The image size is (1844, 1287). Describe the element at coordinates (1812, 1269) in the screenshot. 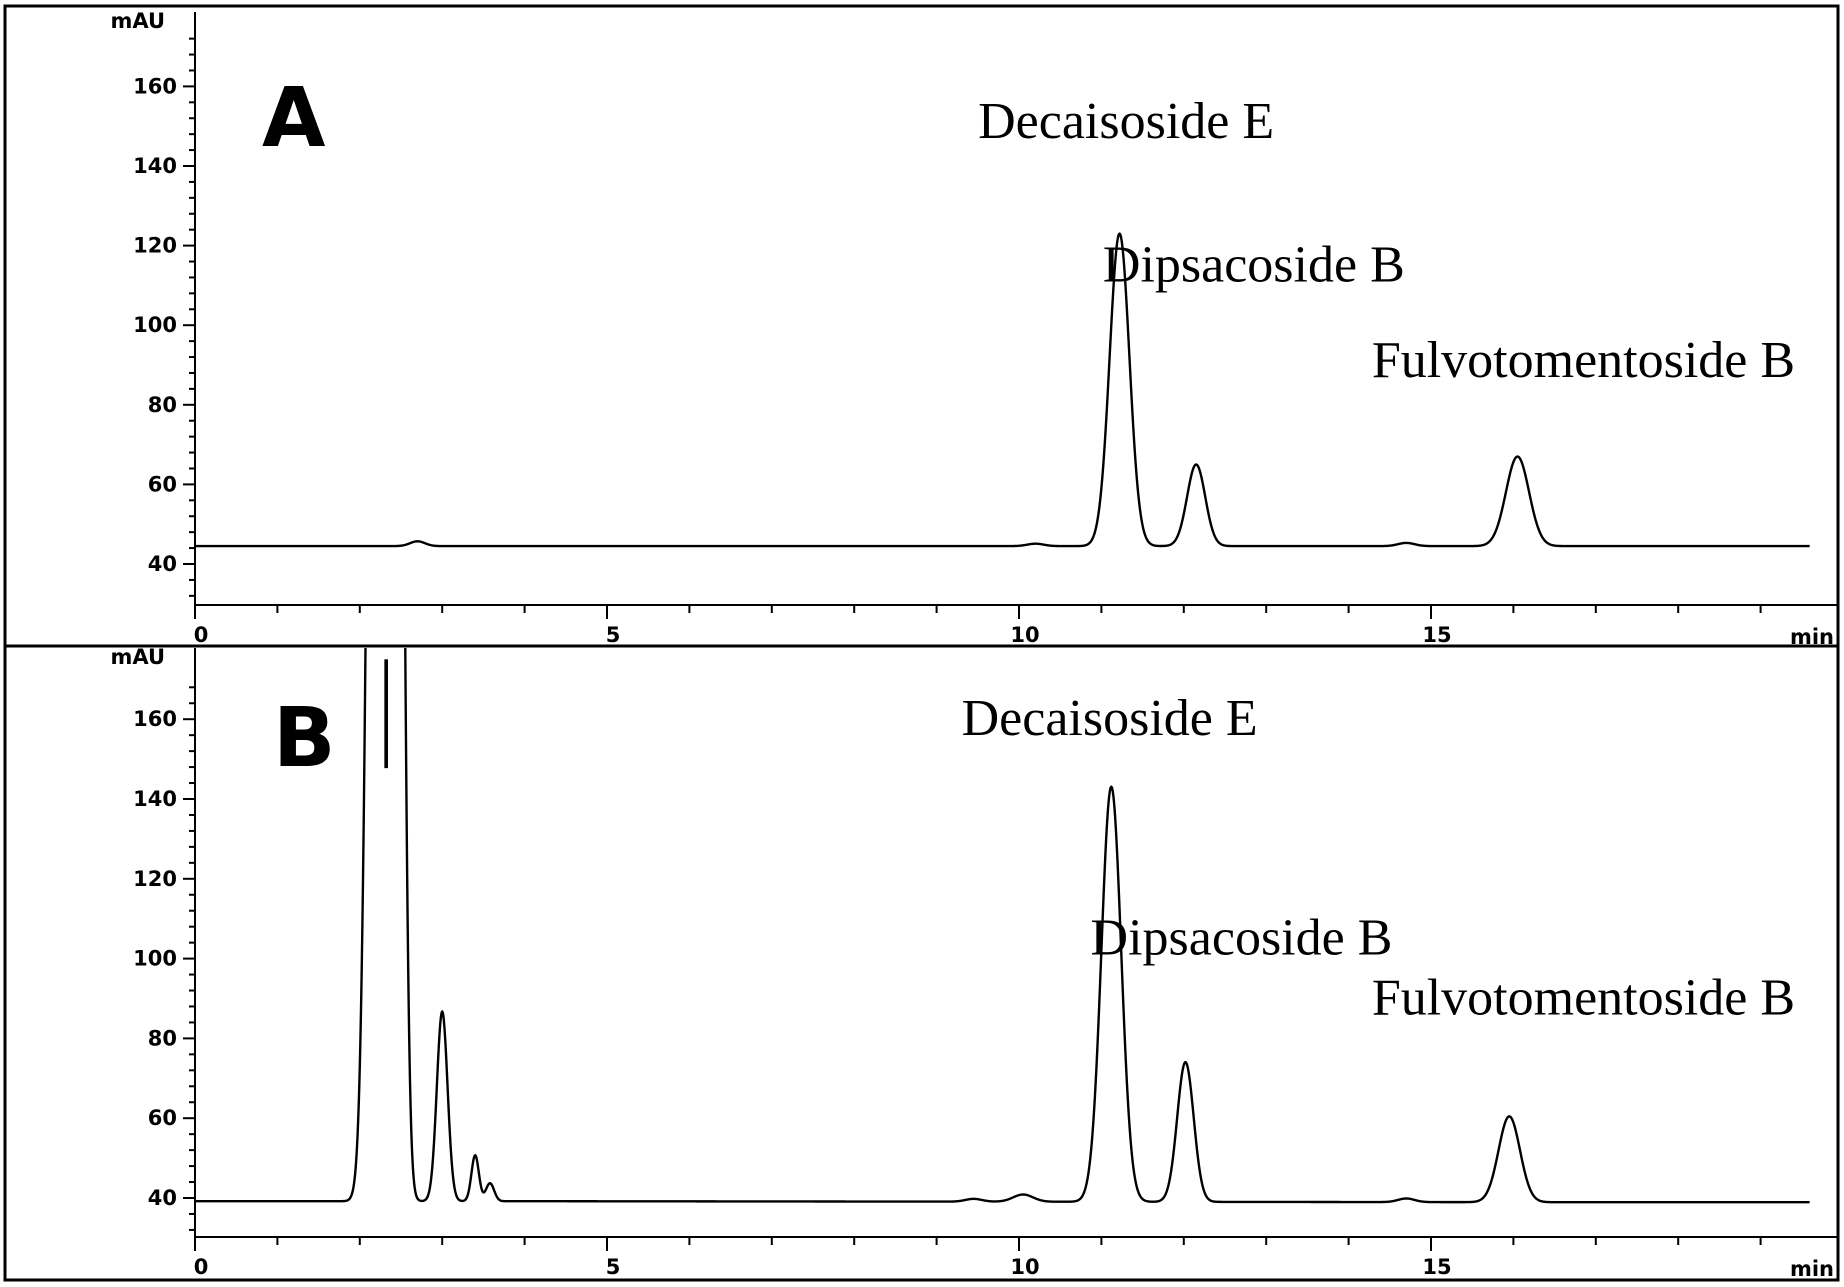

I see `x-axis-unit-label: min` at that location.